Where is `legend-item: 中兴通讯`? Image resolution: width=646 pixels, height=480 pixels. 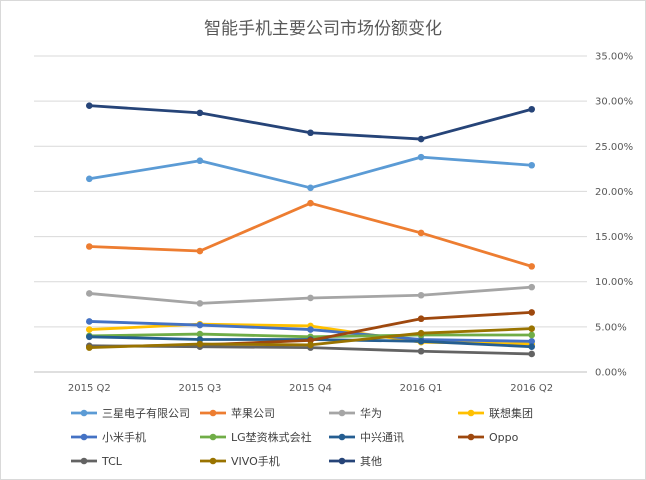 legend-item: 中兴通讯 is located at coordinates (366, 437).